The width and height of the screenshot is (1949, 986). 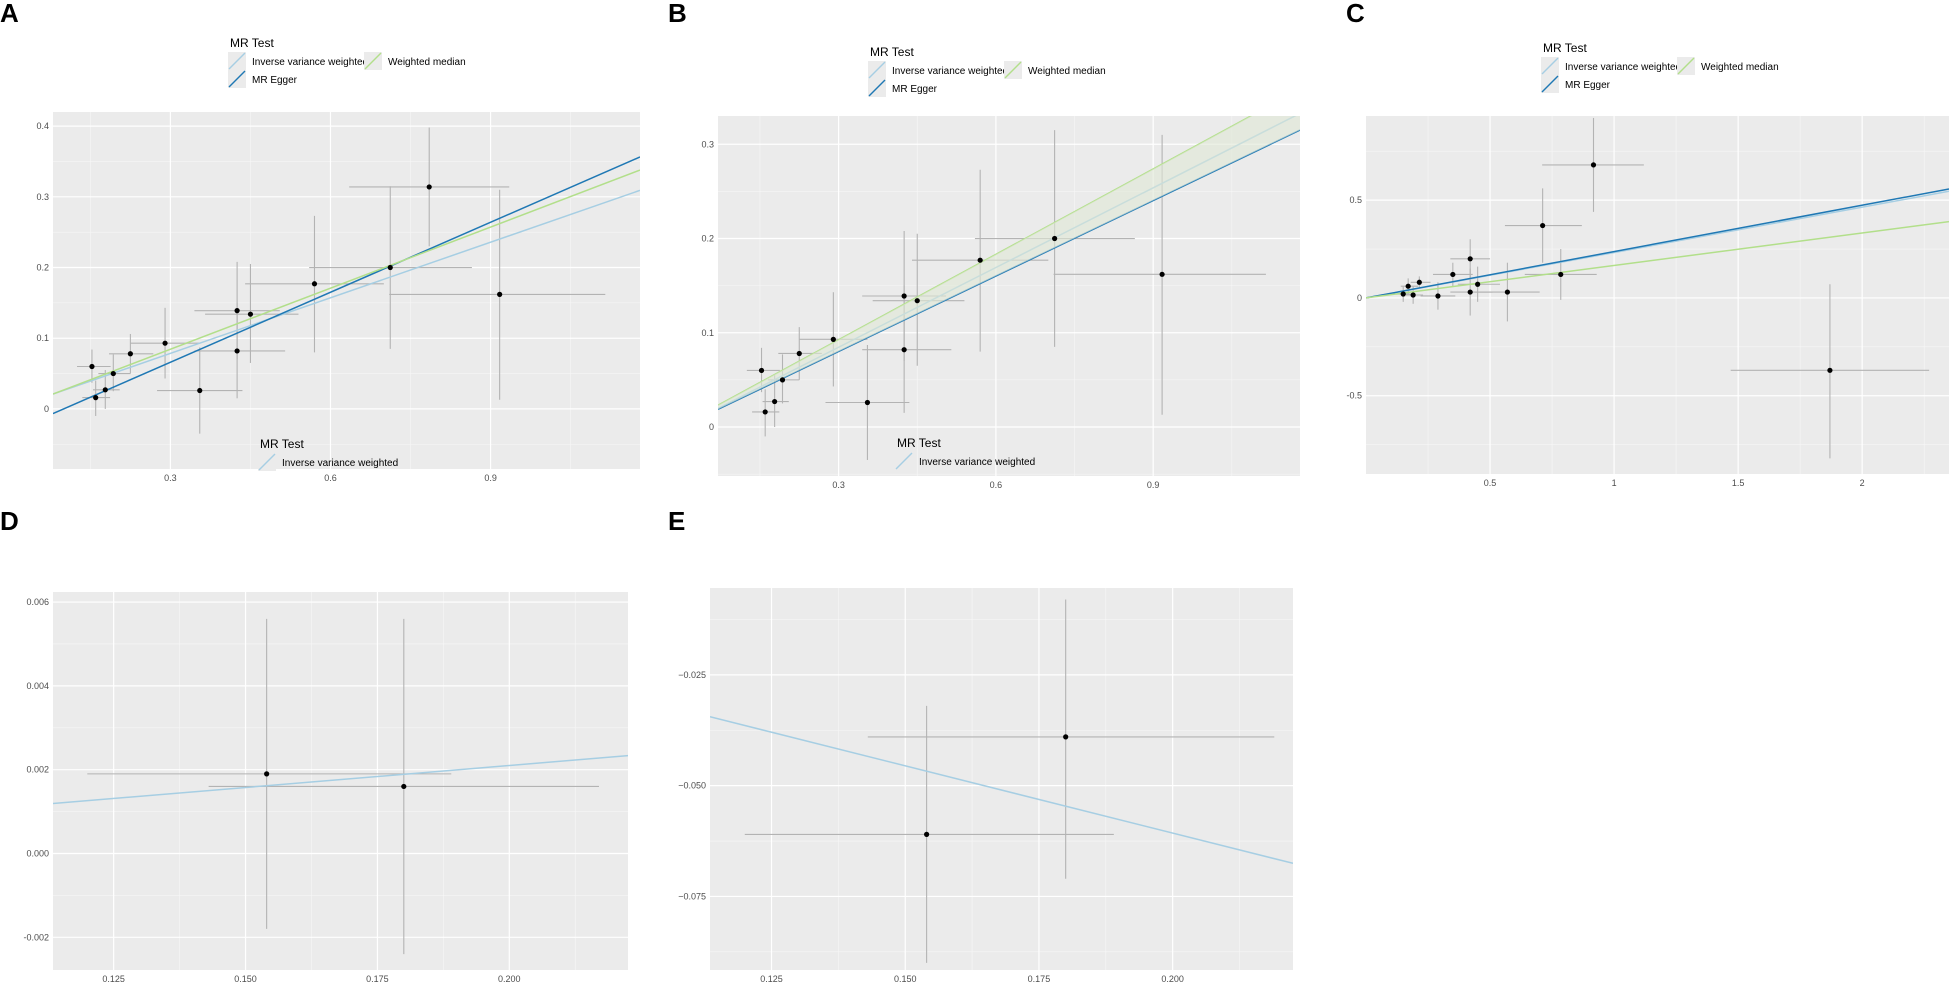 What do you see at coordinates (1009, 263) in the screenshot?
I see `line-band` at bounding box center [1009, 263].